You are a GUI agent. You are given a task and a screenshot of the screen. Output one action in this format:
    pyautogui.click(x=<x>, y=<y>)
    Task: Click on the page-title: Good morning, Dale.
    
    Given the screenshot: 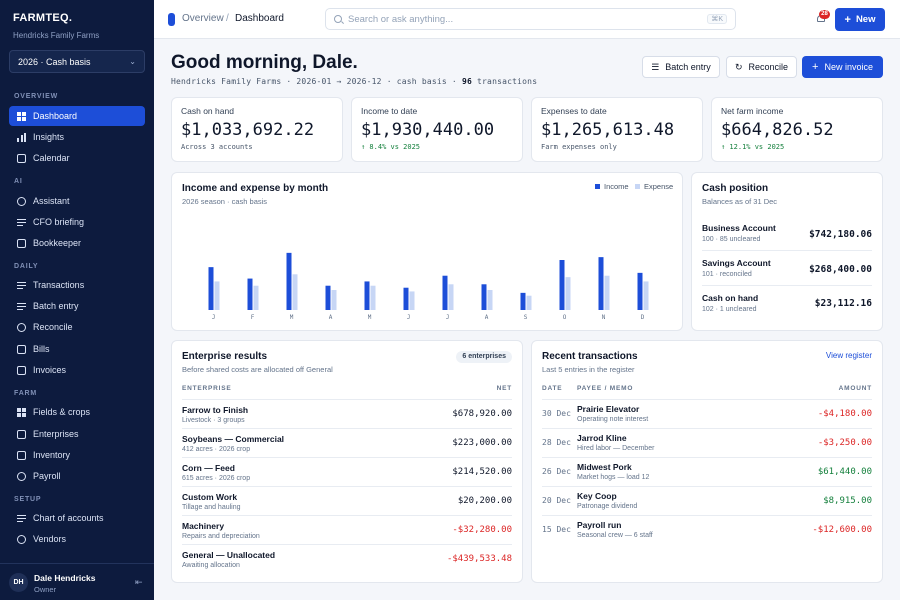 What is the action you would take?
    pyautogui.click(x=264, y=62)
    